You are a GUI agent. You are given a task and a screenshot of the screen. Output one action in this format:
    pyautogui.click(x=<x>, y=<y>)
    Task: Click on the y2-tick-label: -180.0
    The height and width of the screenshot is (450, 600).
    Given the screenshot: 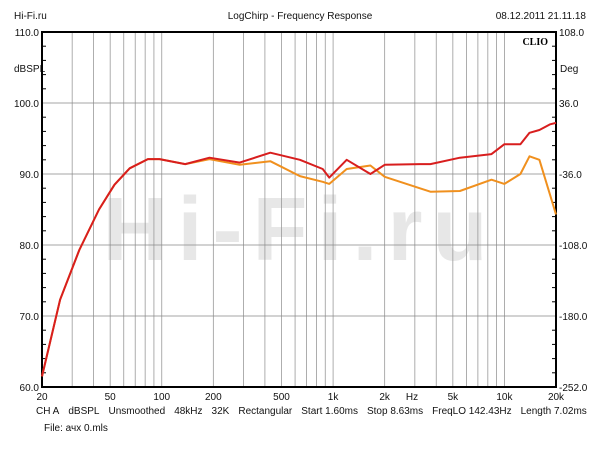 What is the action you would take?
    pyautogui.click(x=573, y=317)
    